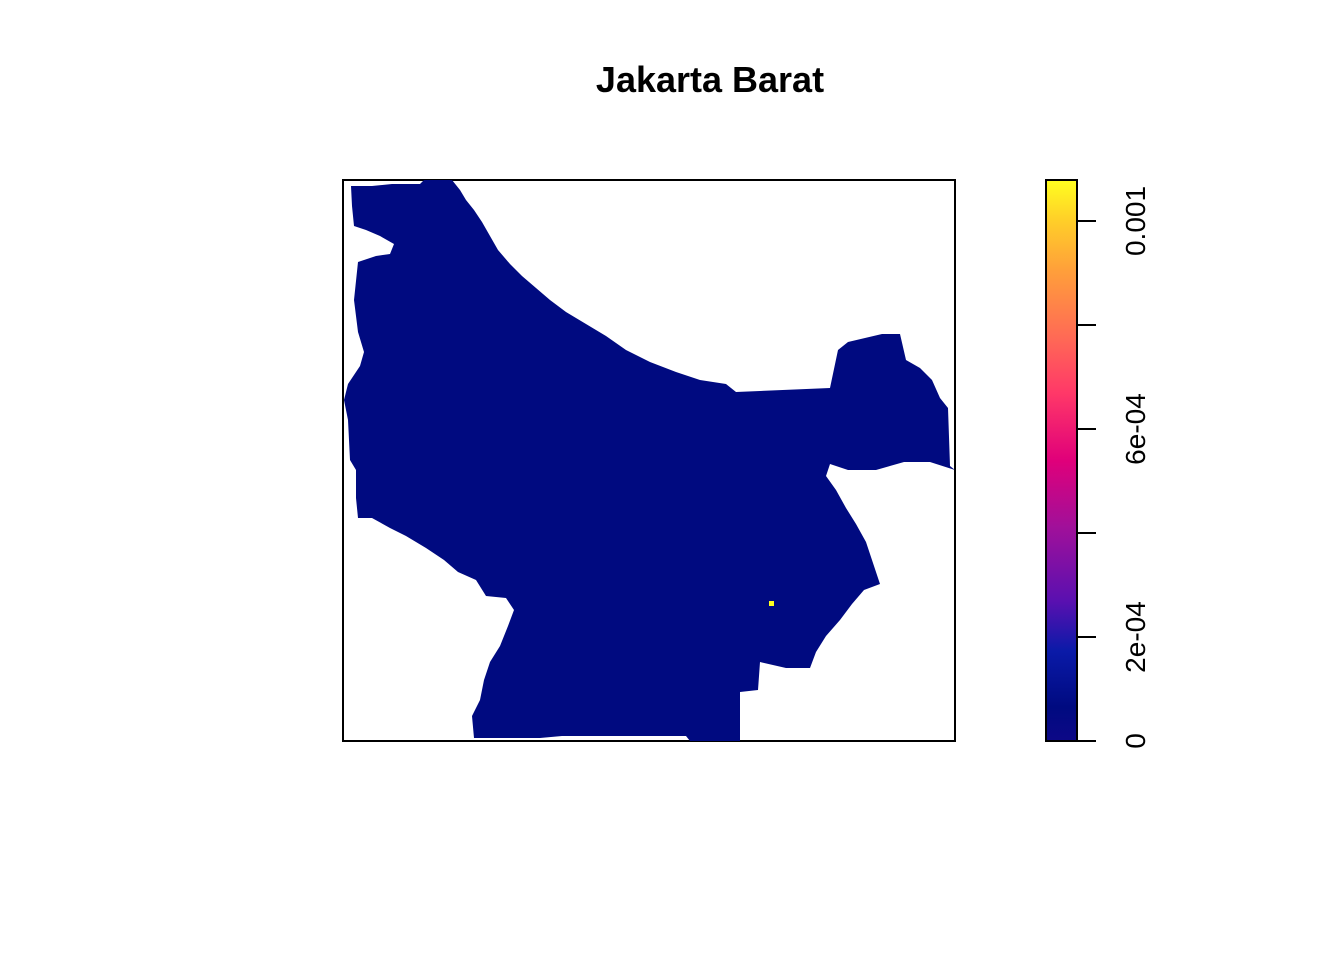  I want to click on hotspot-cell, so click(771, 603).